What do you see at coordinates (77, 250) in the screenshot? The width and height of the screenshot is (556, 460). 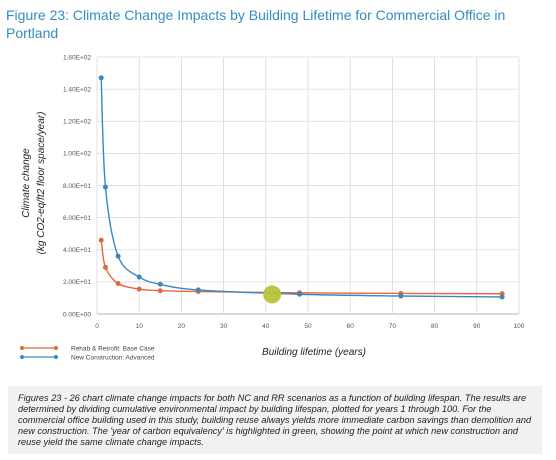 I see `y-tick-label: 4.00E+01` at bounding box center [77, 250].